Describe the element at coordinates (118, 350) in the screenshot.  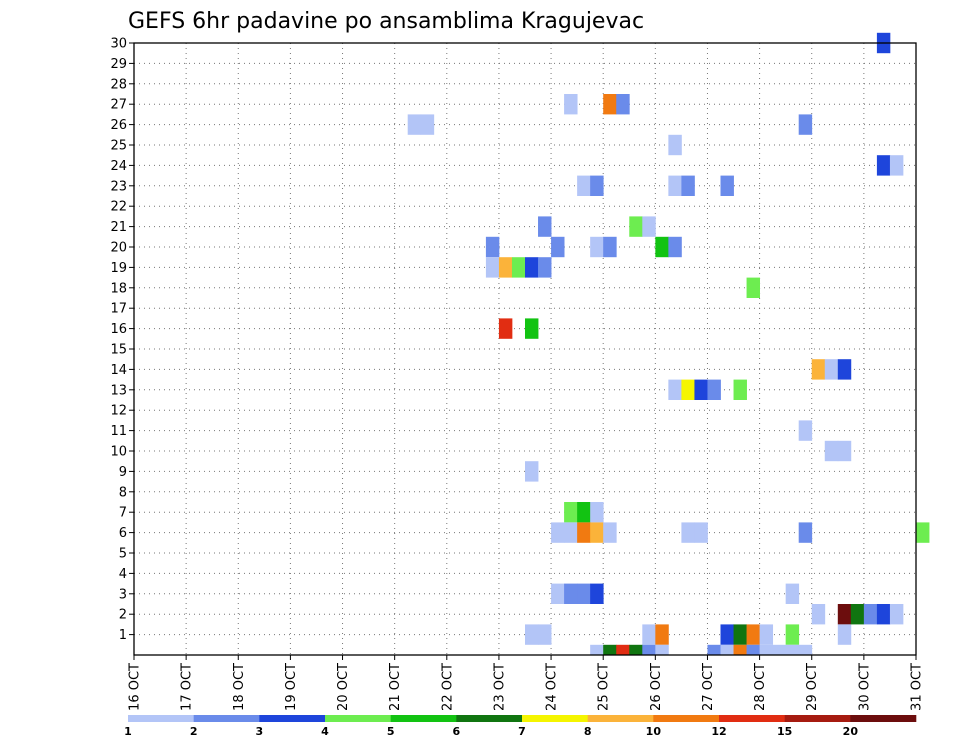
I see `y-tick-label: 15` at that location.